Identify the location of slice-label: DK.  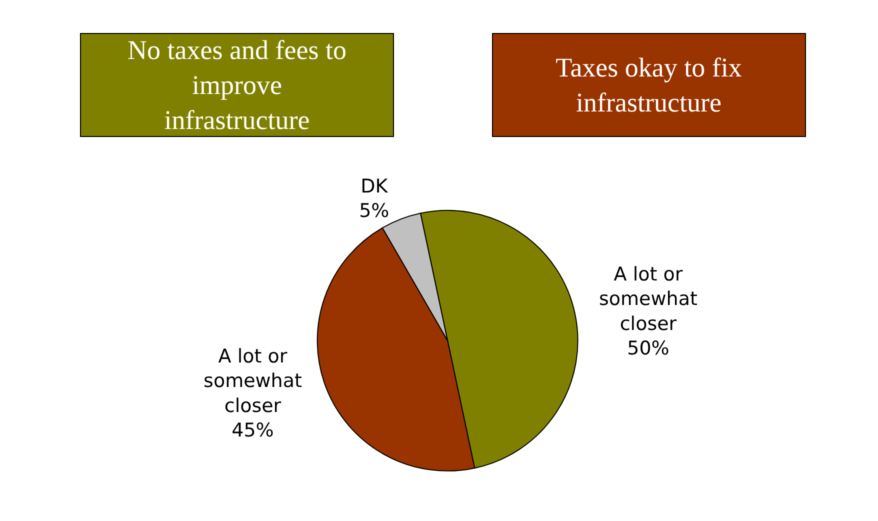
(374, 186).